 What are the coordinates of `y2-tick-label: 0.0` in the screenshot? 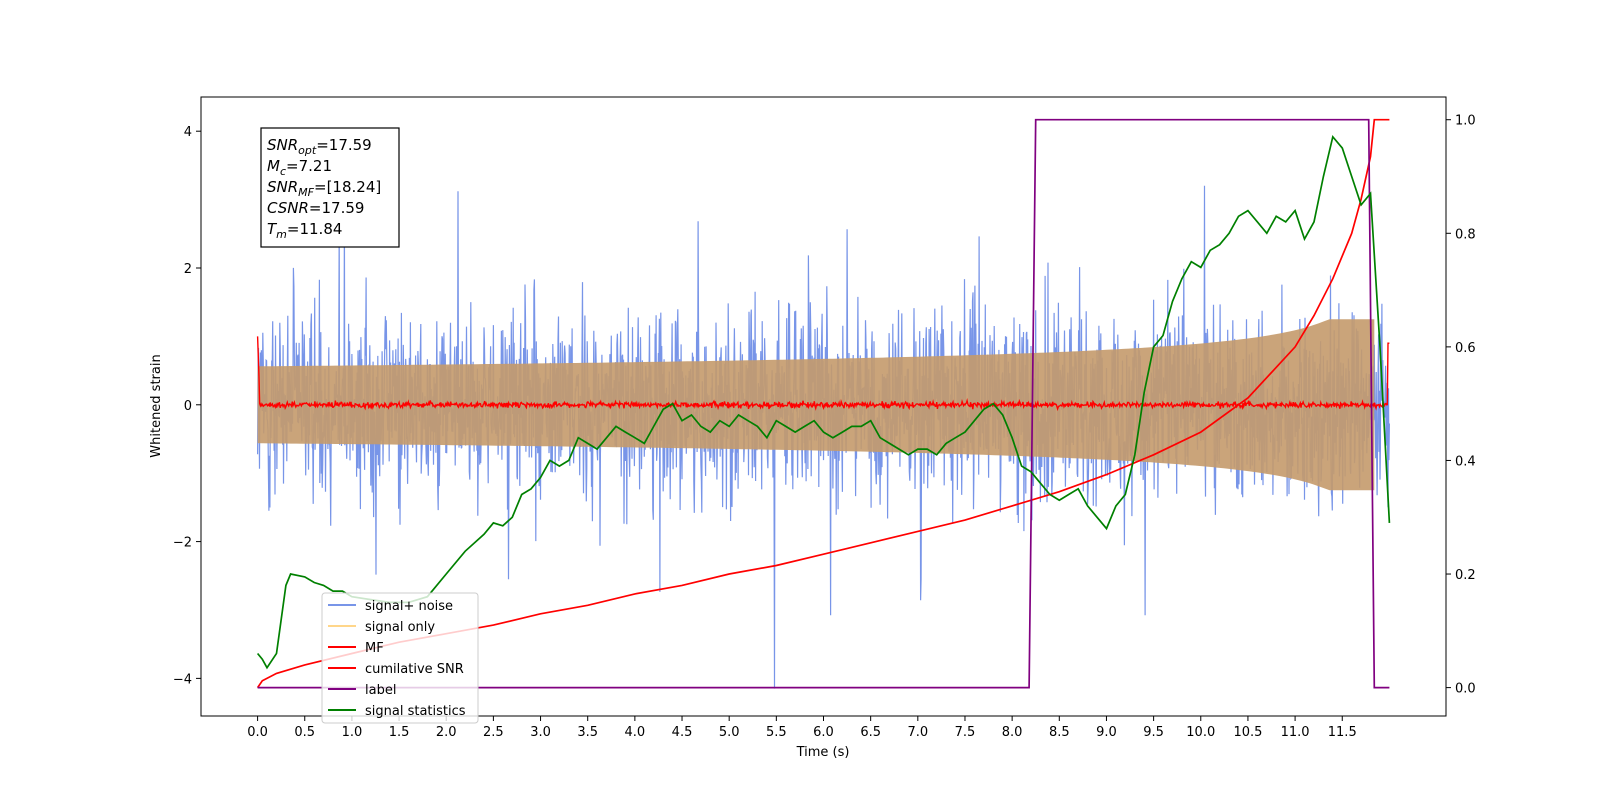 It's located at (1465, 689).